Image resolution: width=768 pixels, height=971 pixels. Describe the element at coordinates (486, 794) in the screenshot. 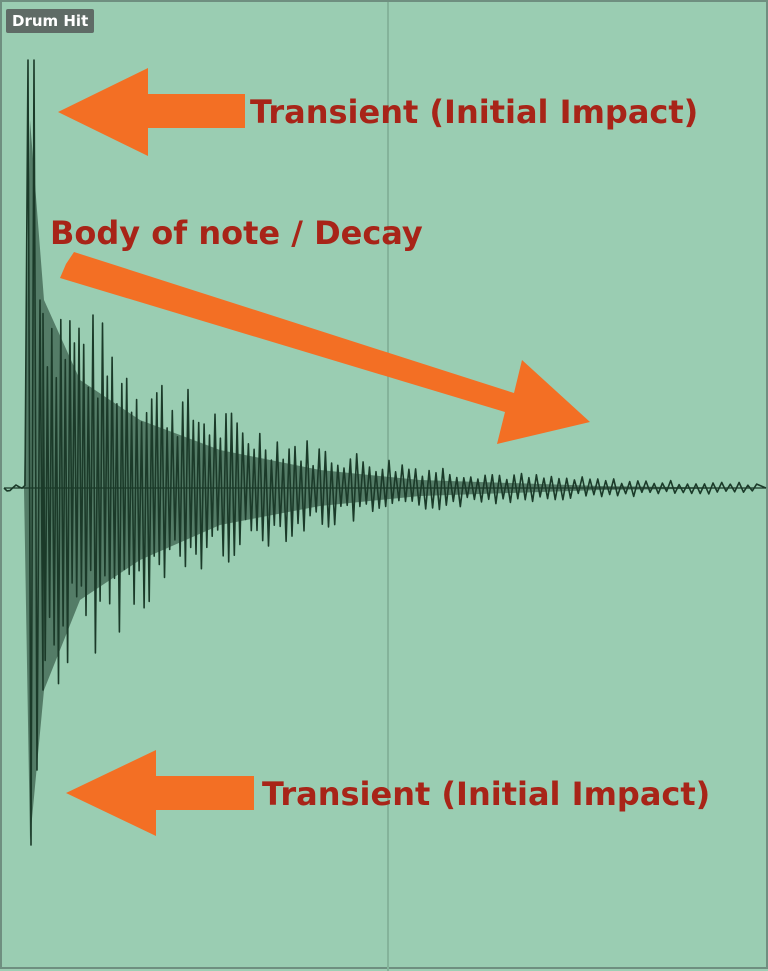

I see `transient-label-bottom: Transient (Initial Impact)` at that location.